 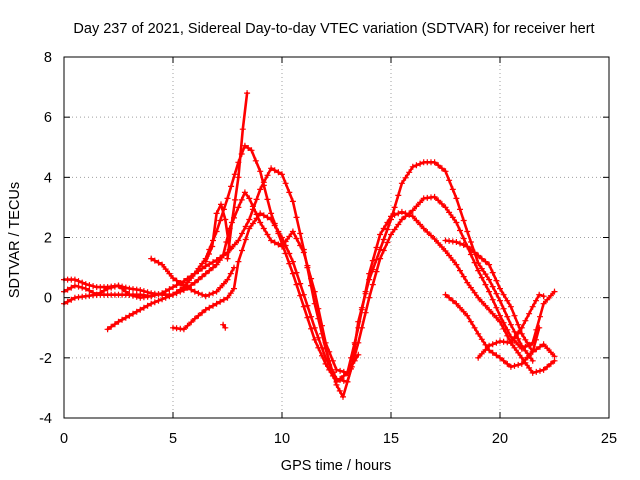 I want to click on y-tick-label: -4, so click(x=45, y=419).